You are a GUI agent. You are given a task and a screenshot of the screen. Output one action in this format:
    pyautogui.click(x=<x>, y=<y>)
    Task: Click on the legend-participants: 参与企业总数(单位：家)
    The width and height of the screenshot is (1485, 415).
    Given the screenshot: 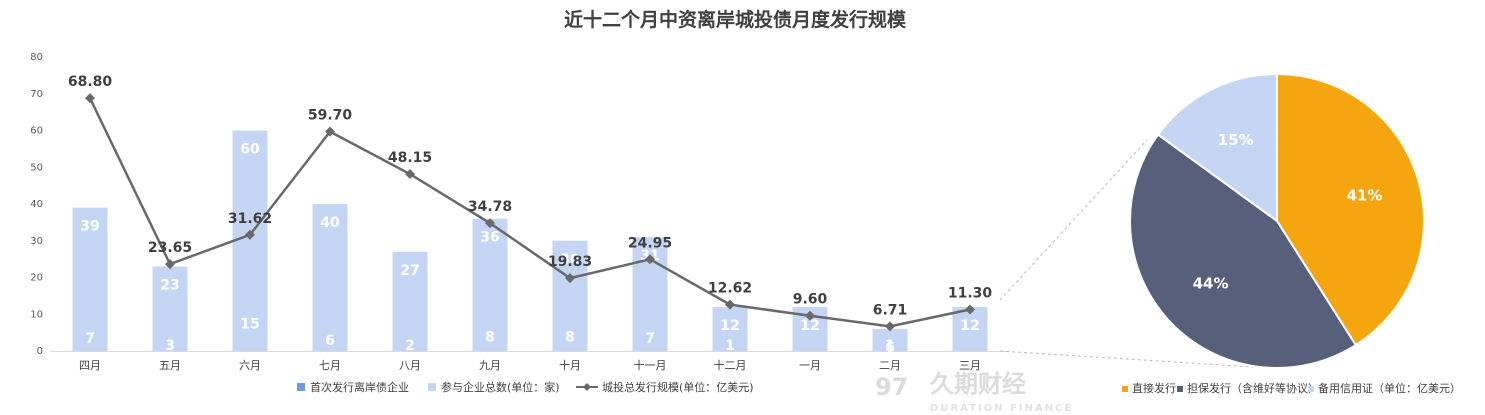 What is the action you would take?
    pyautogui.click(x=500, y=387)
    